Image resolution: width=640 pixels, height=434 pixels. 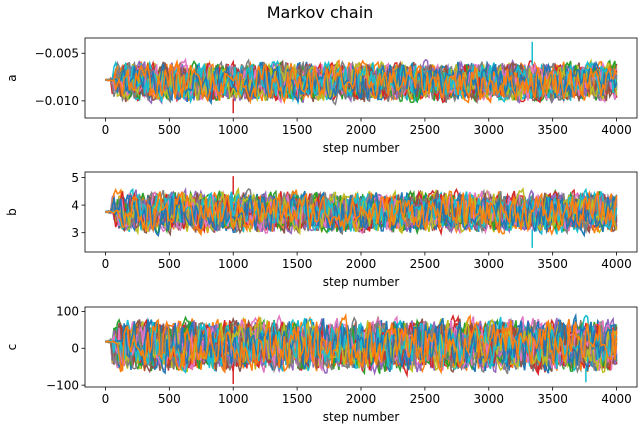 What do you see at coordinates (67, 312) in the screenshot?
I see `y-tick-label: 100` at bounding box center [67, 312].